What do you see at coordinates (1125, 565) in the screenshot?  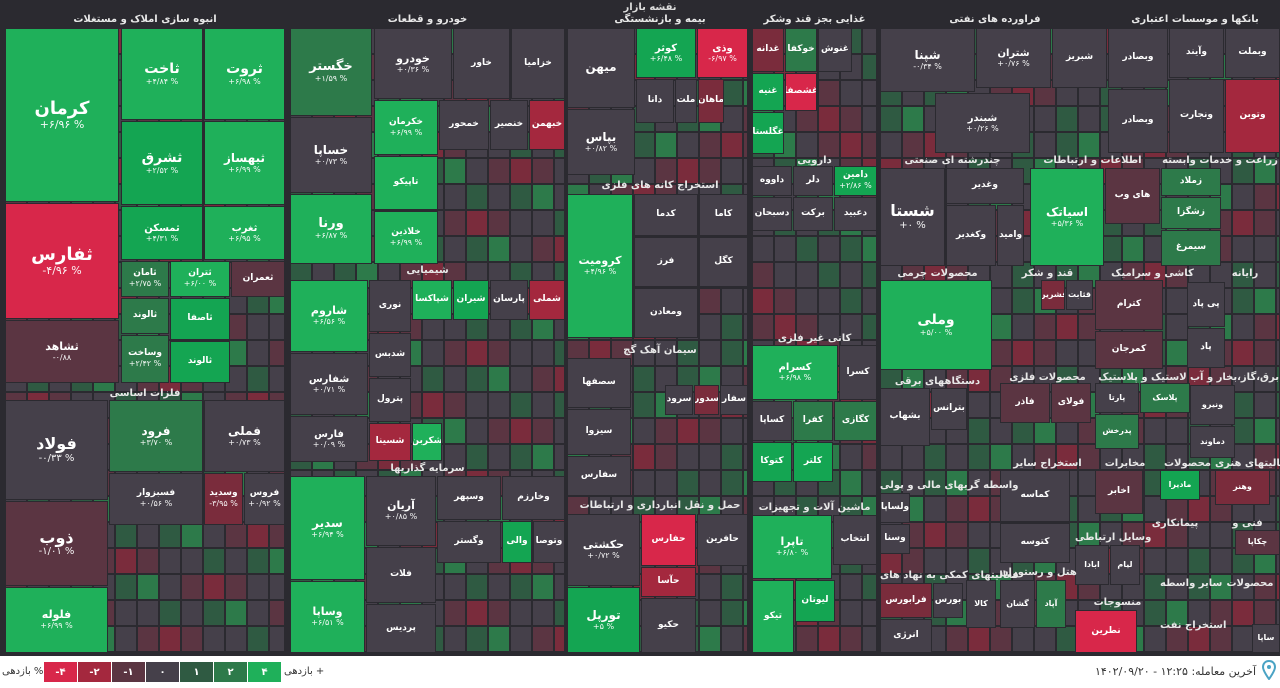 I see `stock-tile: لیام` at bounding box center [1125, 565].